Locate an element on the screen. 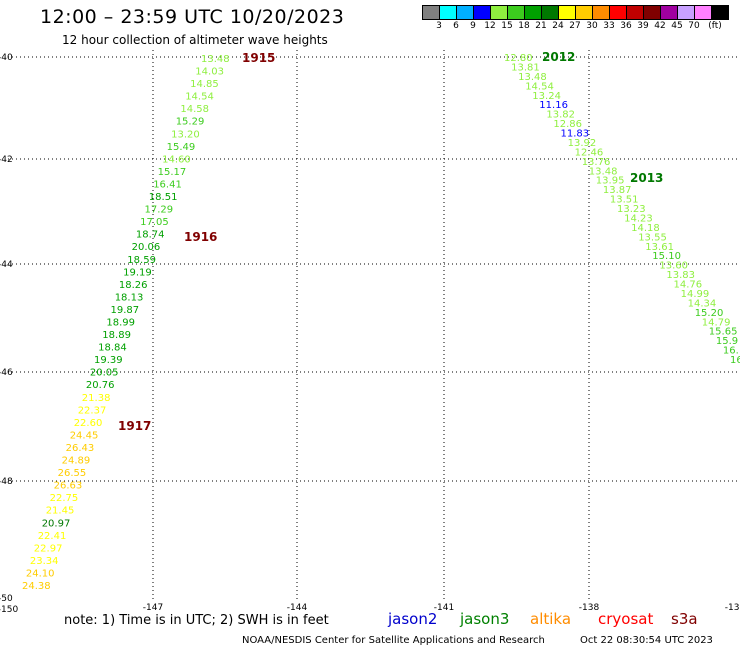  wave-height-value: 13.83 is located at coordinates (680, 275).